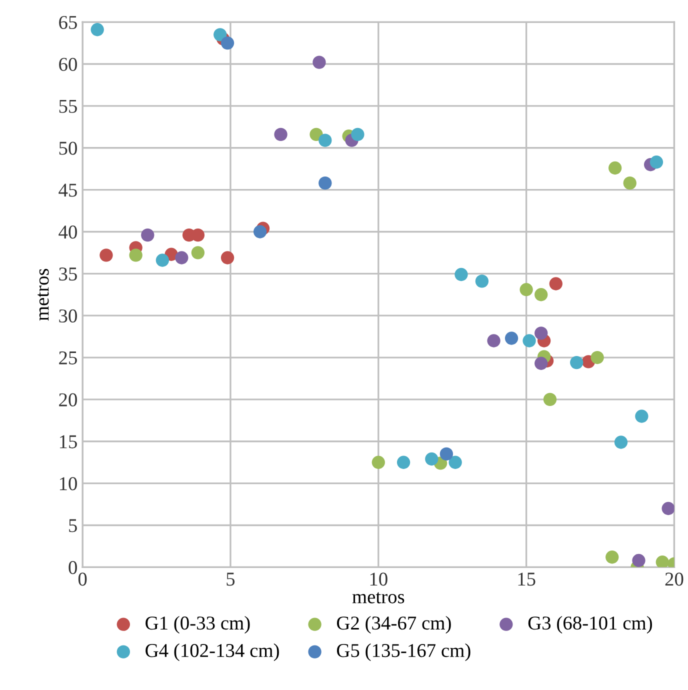 Image resolution: width=688 pixels, height=690 pixels. Describe the element at coordinates (43, 294) in the screenshot. I see `y-axis-title: metros` at that location.